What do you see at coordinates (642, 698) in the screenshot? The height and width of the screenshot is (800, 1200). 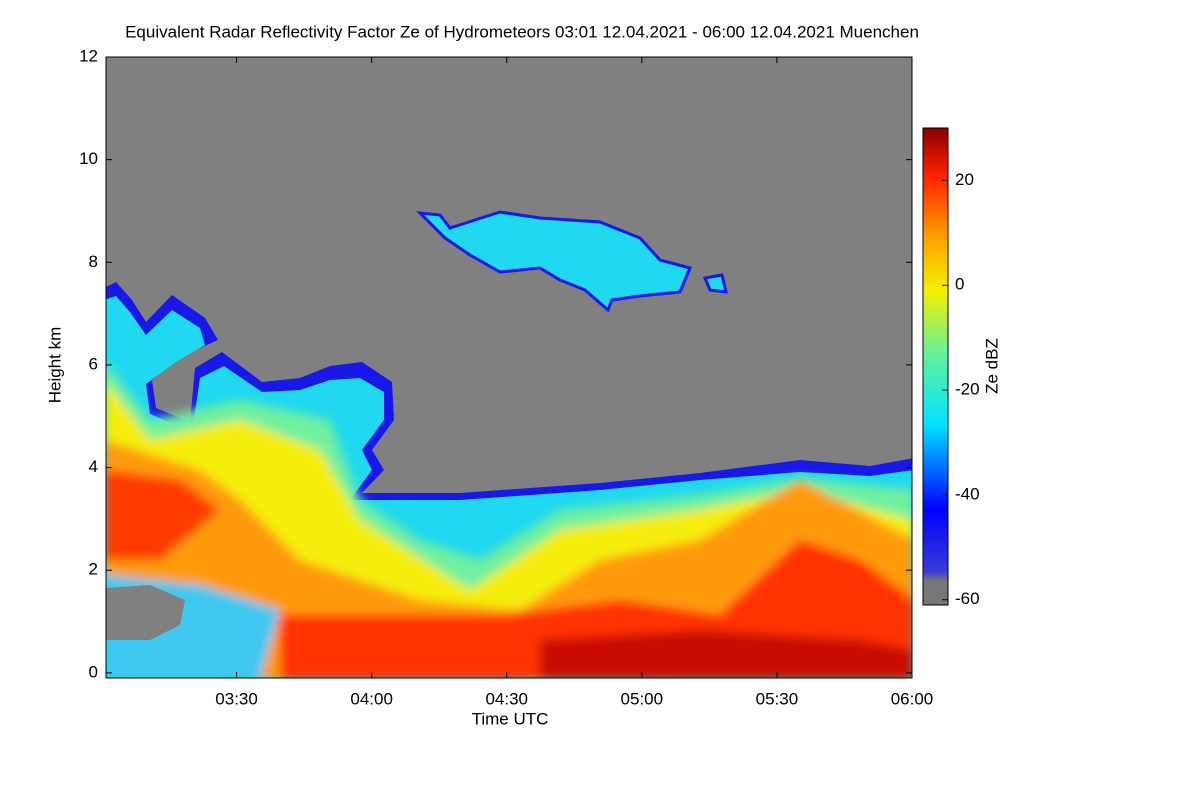 I see `x-tick-label: 05:00` at bounding box center [642, 698].